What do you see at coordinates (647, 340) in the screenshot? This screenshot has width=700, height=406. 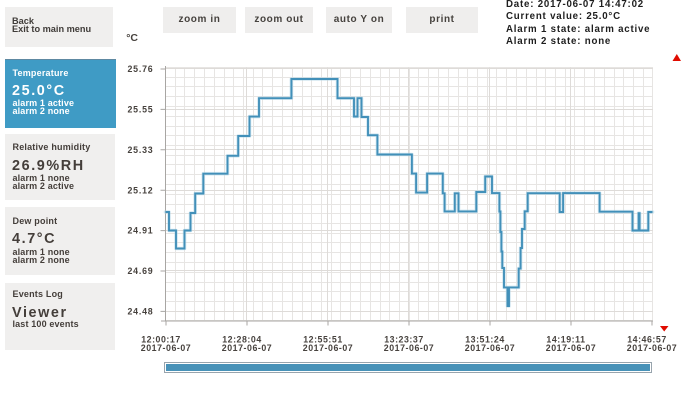 I see `svg-text: 14:46:57` at bounding box center [647, 340].